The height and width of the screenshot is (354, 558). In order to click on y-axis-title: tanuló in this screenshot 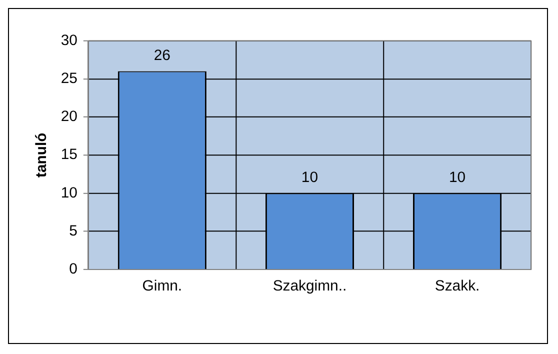, I will do `click(41, 155)`.